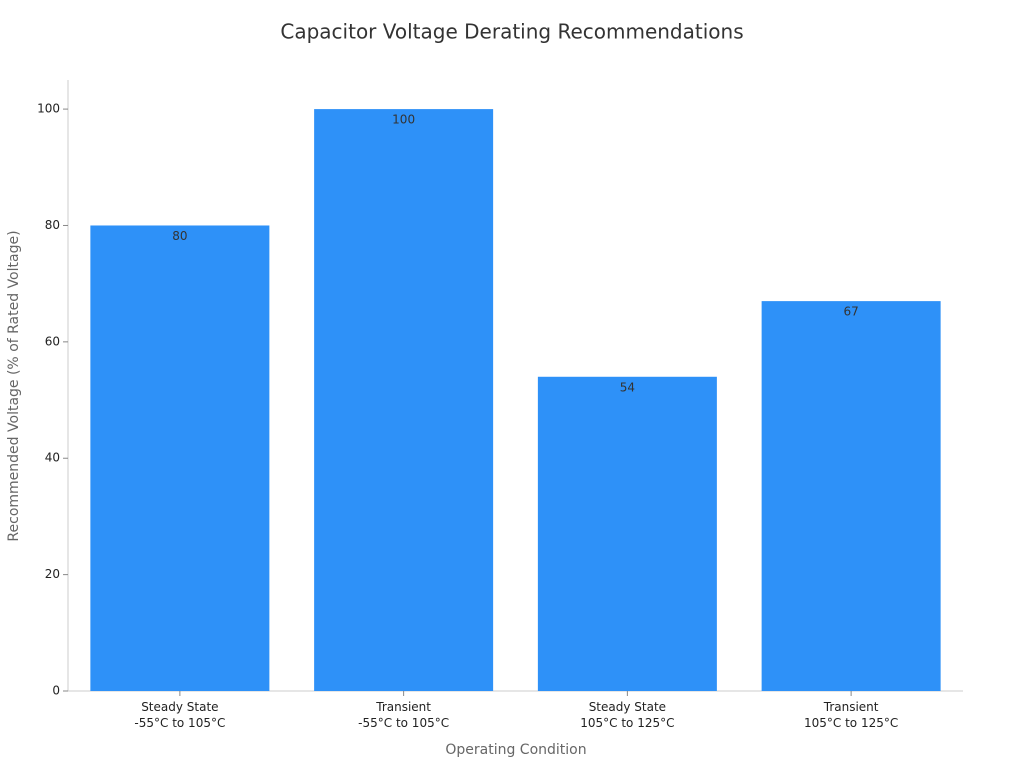 This screenshot has height=768, width=1024. I want to click on y-tick-label: 60, so click(52, 341).